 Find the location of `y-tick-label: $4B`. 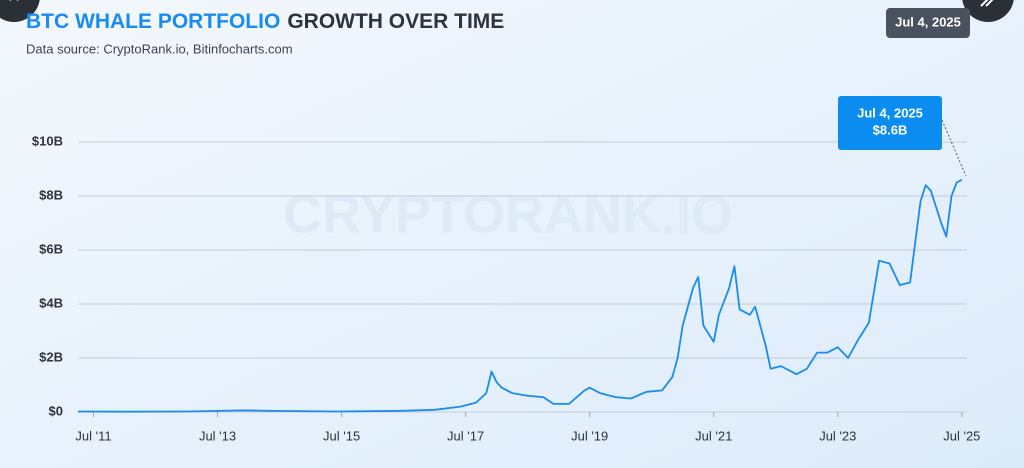

y-tick-label: $4B is located at coordinates (51, 302).